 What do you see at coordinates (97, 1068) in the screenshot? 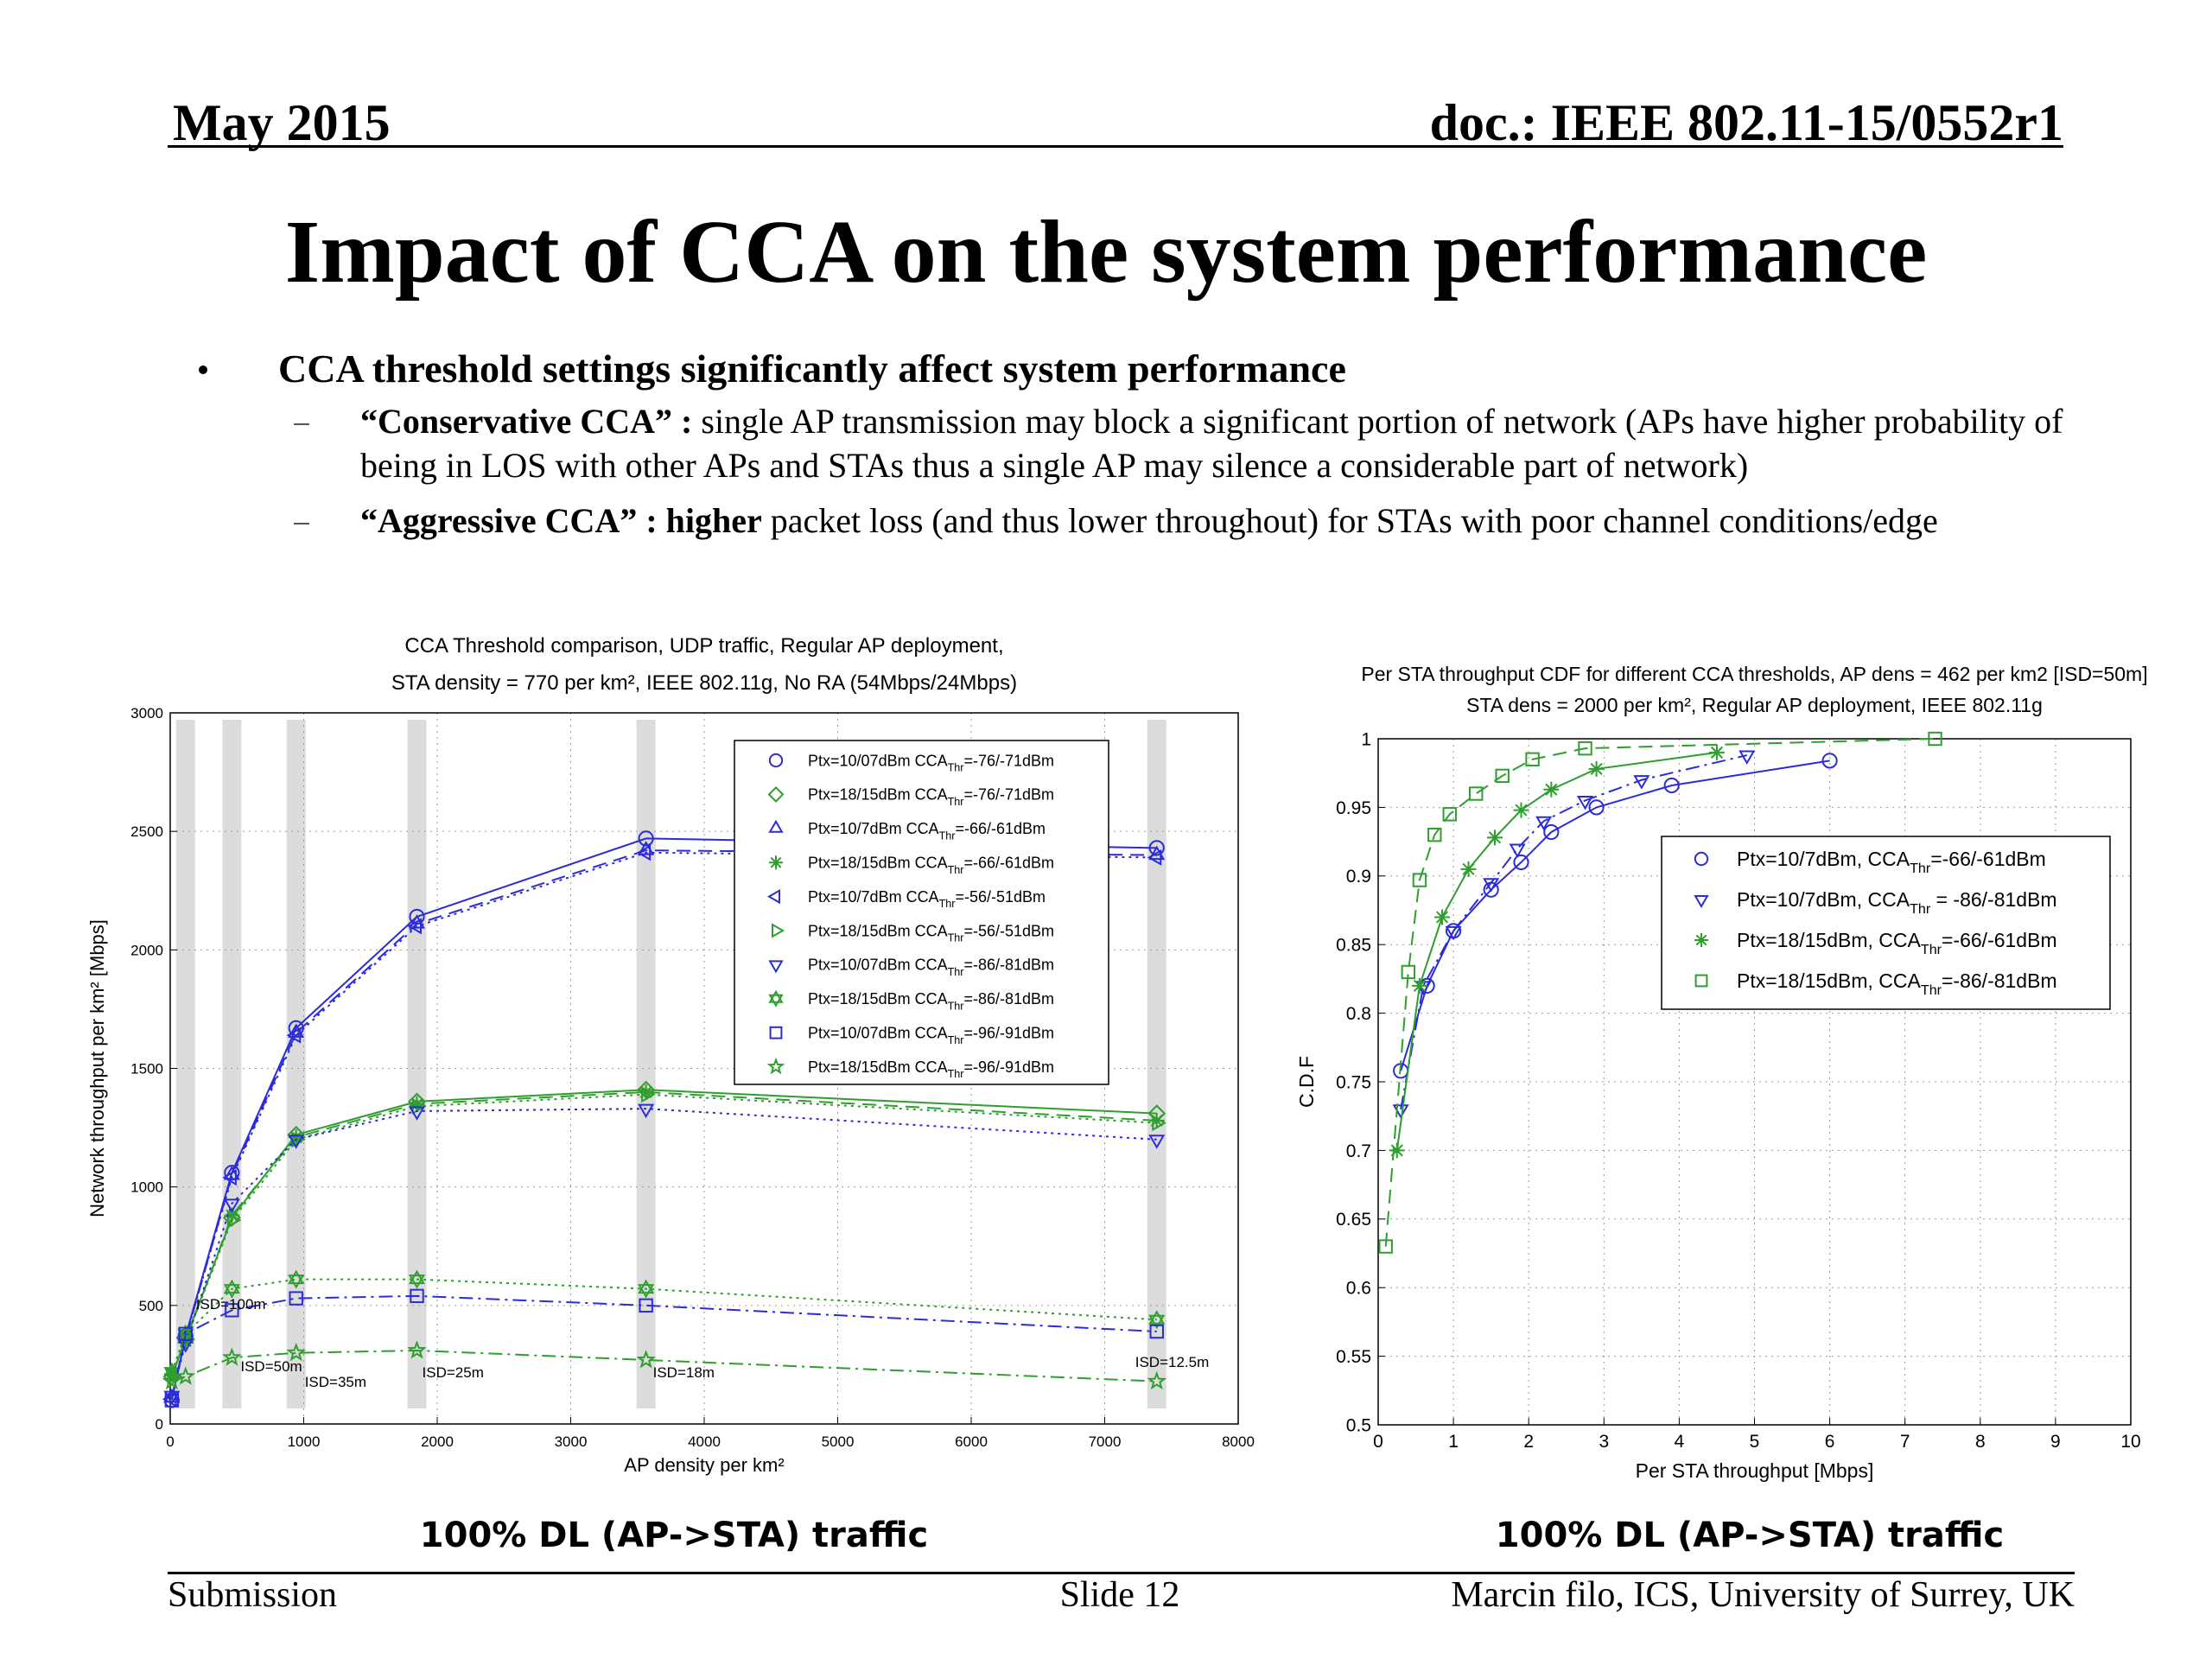
I see `y-axis-label: Network throughput per km² [Mbps]` at bounding box center [97, 1068].